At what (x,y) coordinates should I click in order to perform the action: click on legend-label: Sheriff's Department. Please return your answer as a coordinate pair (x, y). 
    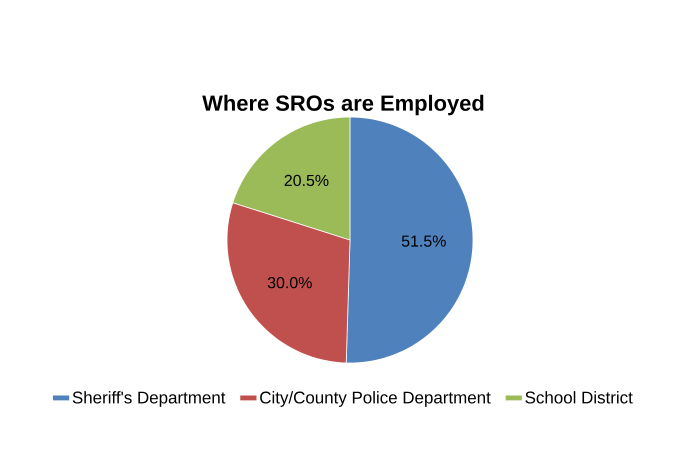
    Looking at the image, I should click on (149, 399).